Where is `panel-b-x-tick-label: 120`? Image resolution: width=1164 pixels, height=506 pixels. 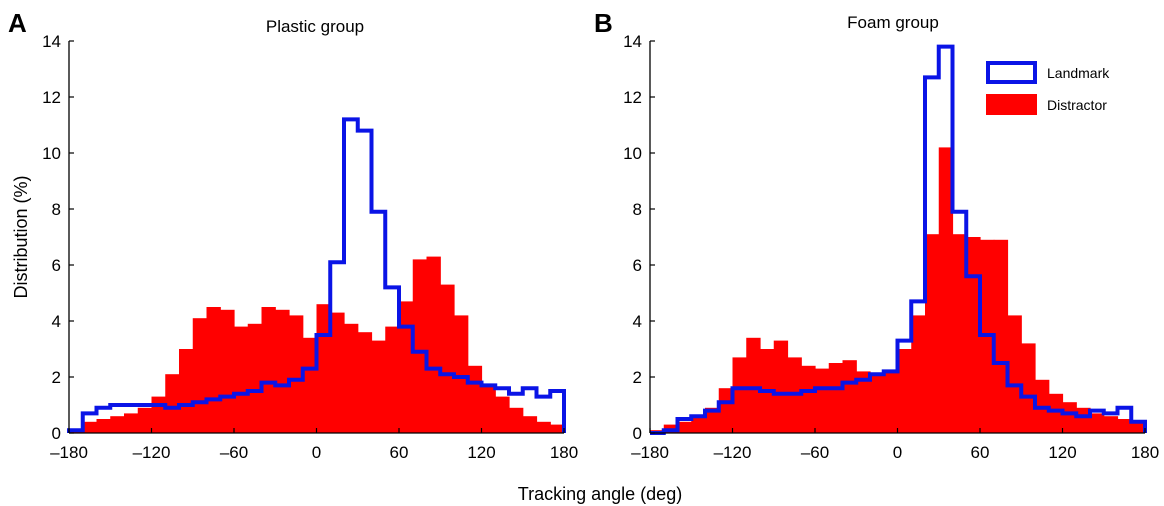 panel-b-x-tick-label: 120 is located at coordinates (1062, 452).